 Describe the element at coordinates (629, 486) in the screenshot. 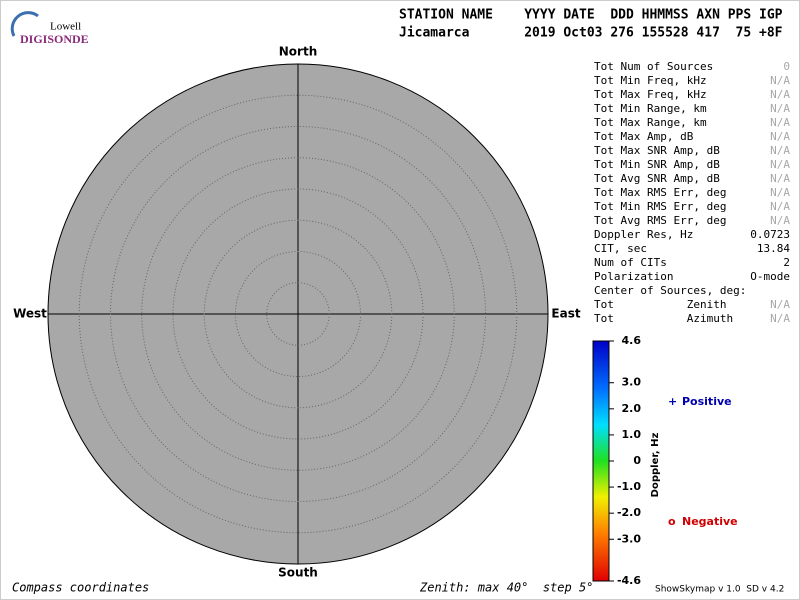

I see `colorbar-tick-label: -1.0` at that location.